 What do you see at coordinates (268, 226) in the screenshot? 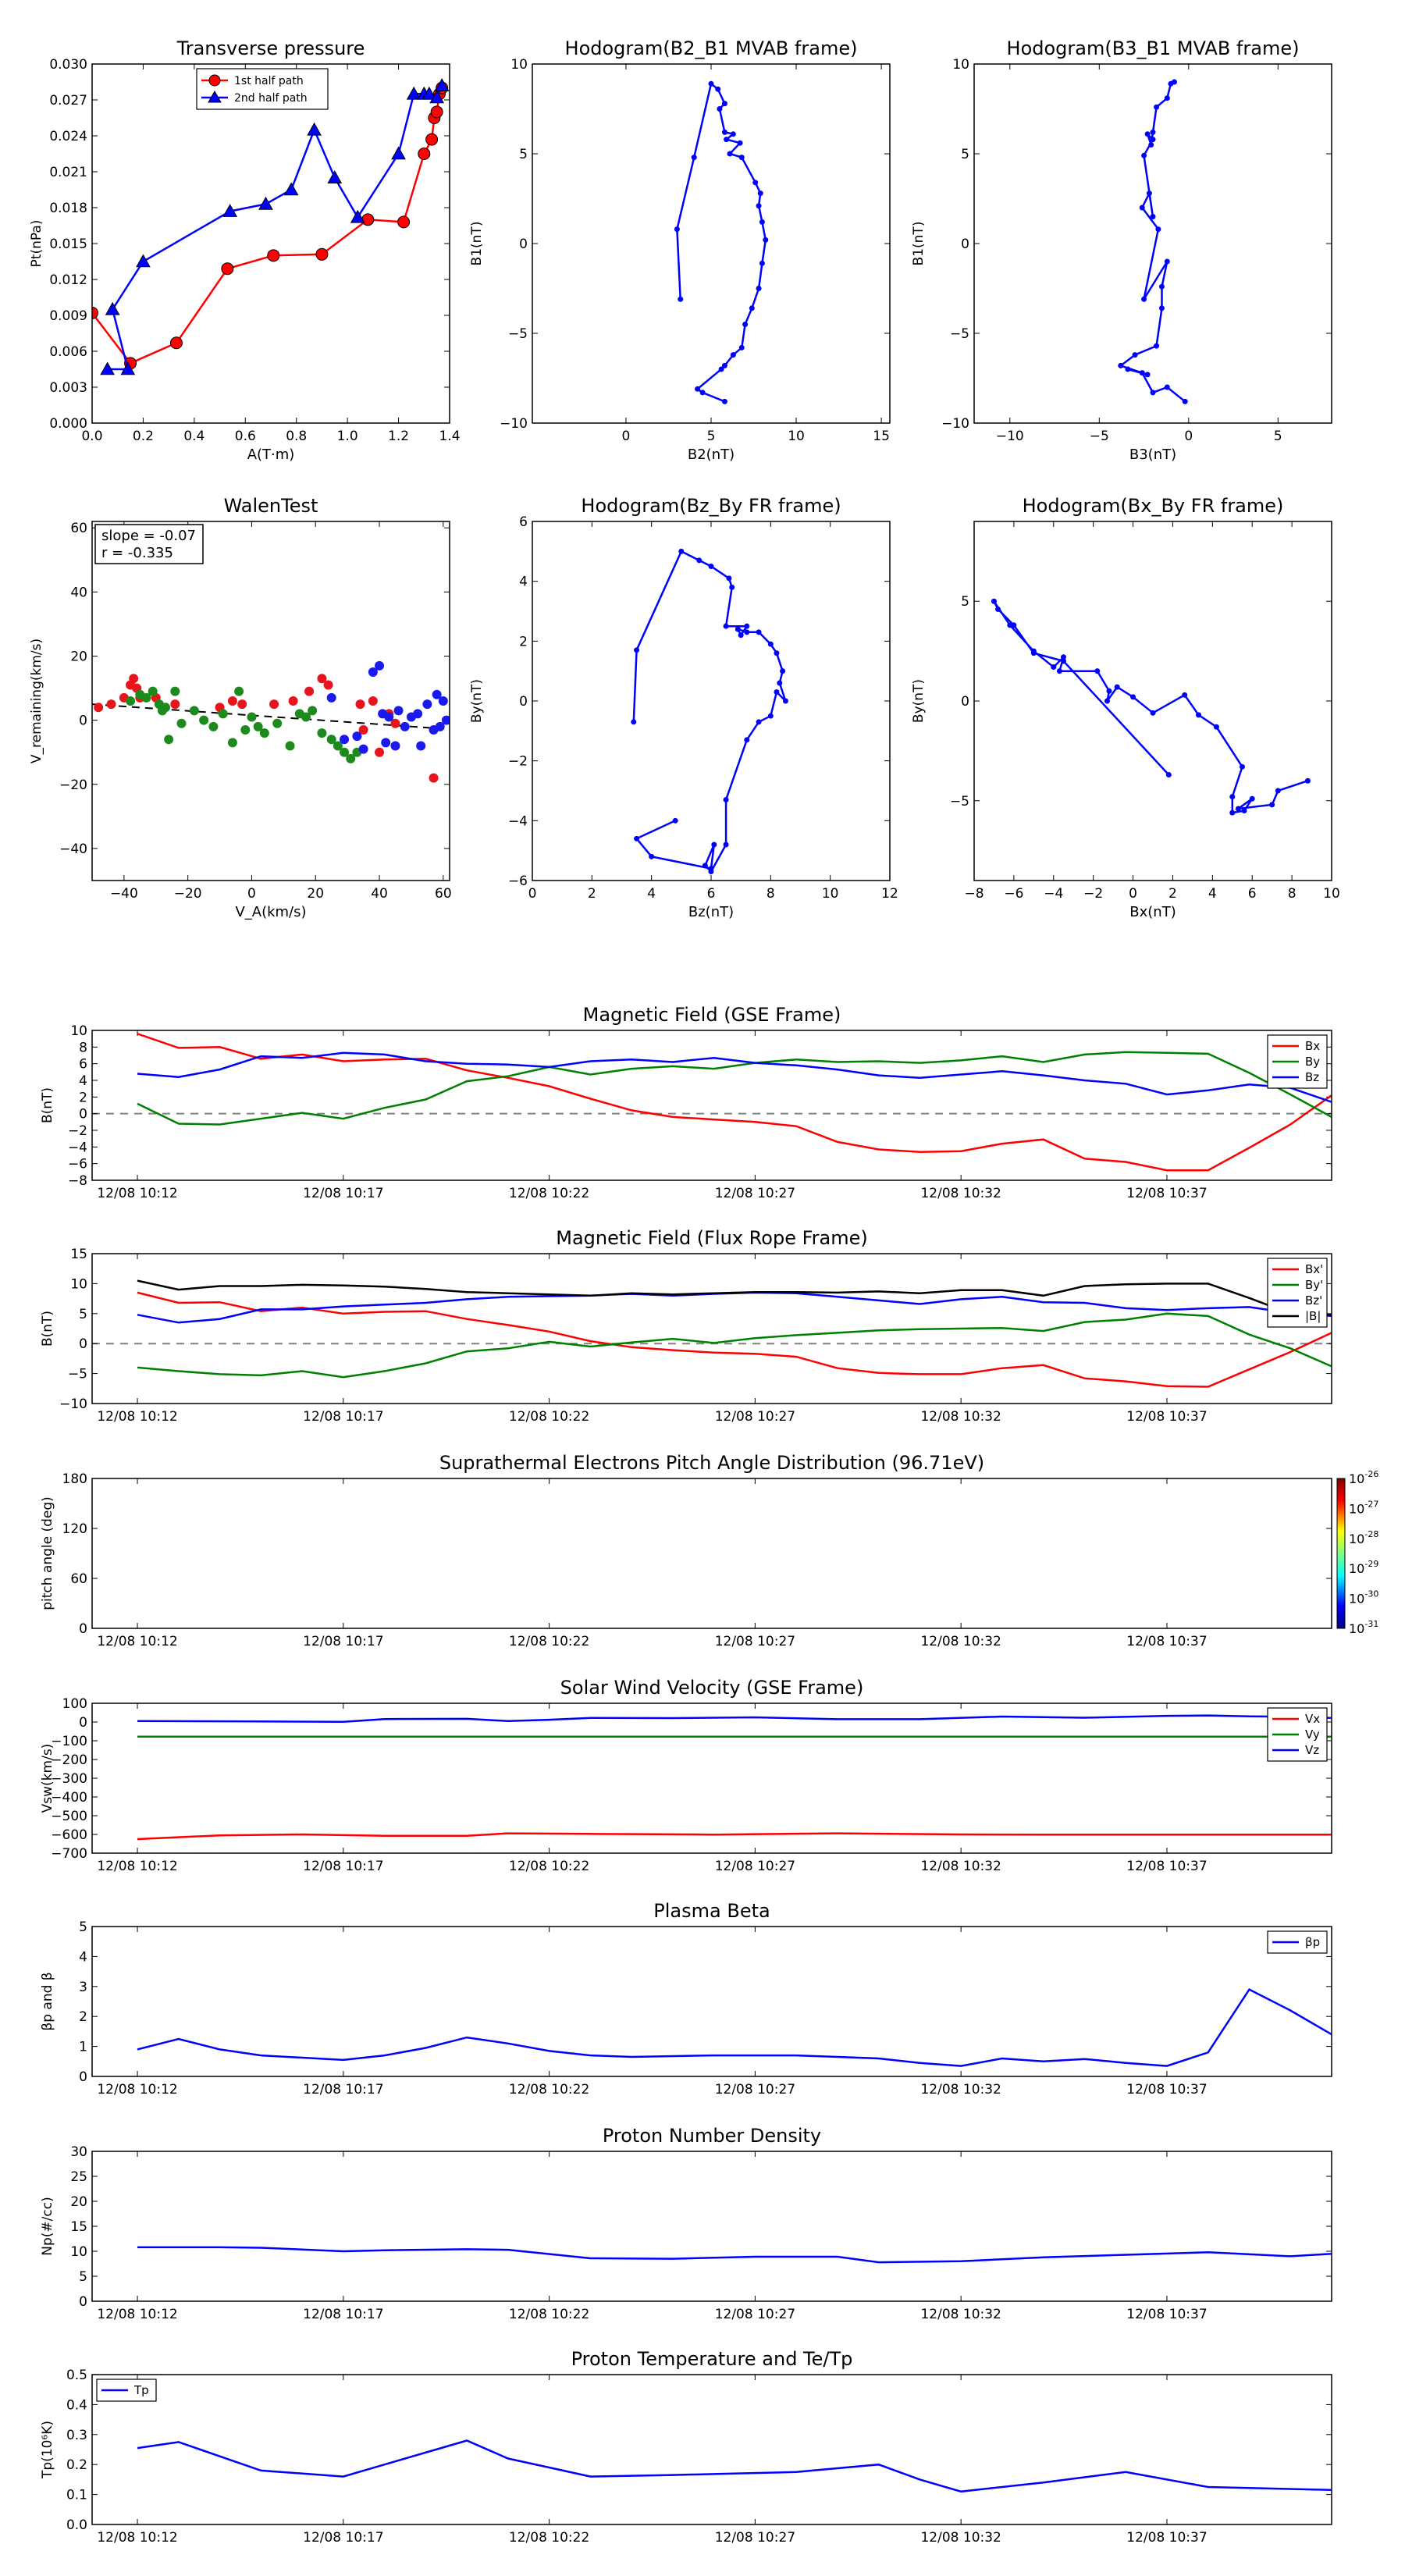
I see `series-line-1st half path` at bounding box center [268, 226].